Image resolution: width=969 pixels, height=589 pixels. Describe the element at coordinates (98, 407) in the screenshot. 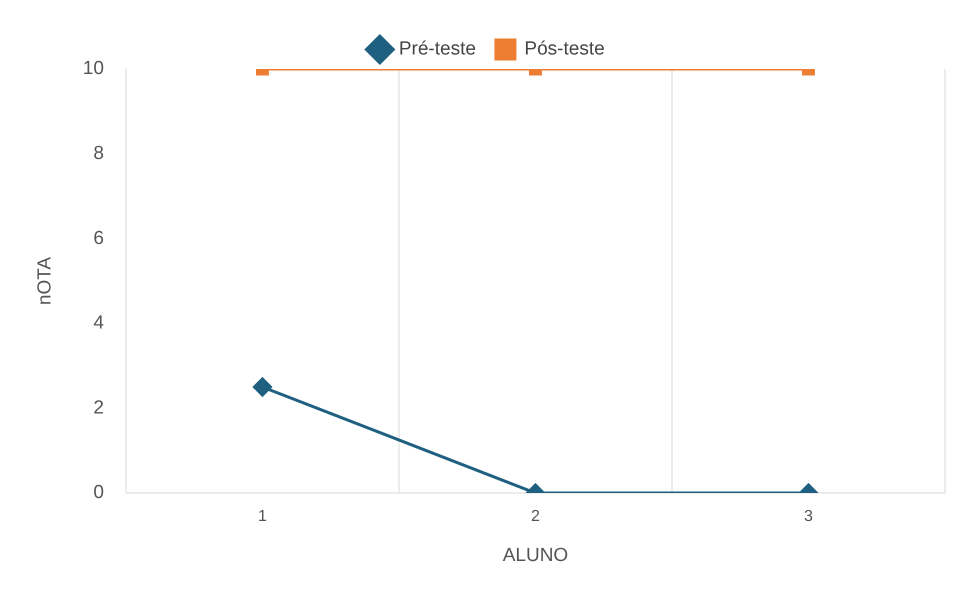

I see `y-tick-label: 2` at that location.